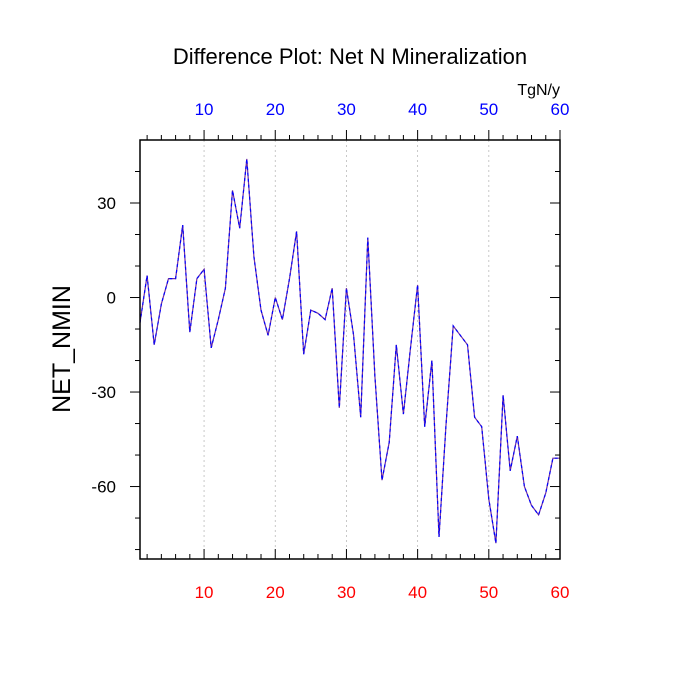  I want to click on x-tick-label-bottom: 30, so click(346, 592).